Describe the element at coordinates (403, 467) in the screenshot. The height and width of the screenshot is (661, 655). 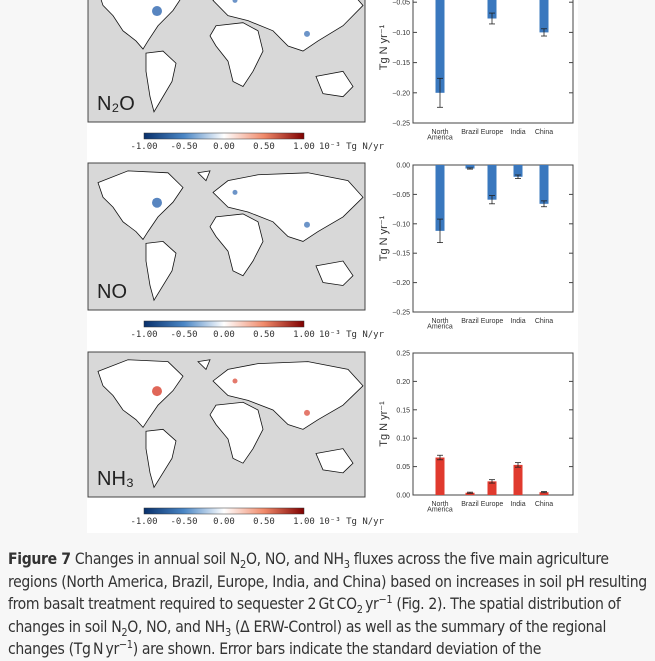
I see `y-tick-label: 0.05` at that location.